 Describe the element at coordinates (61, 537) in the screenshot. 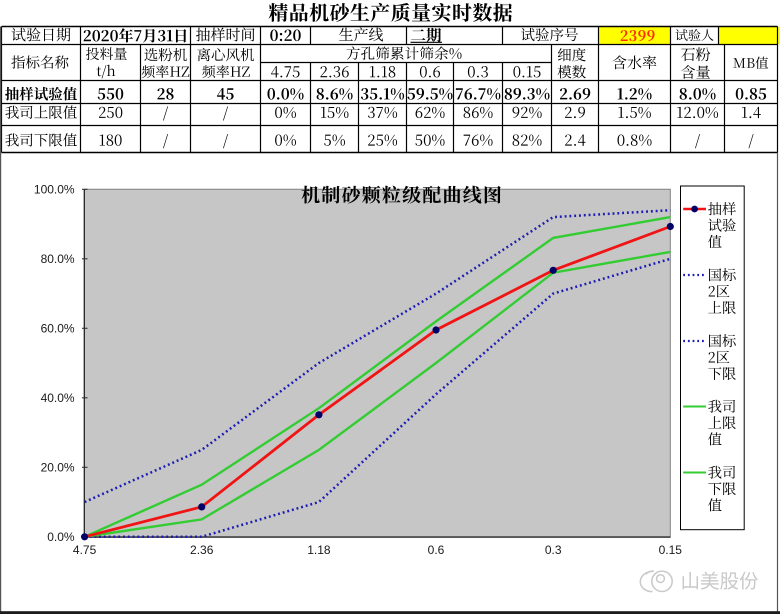

I see `svg-text: 0.0%` at that location.